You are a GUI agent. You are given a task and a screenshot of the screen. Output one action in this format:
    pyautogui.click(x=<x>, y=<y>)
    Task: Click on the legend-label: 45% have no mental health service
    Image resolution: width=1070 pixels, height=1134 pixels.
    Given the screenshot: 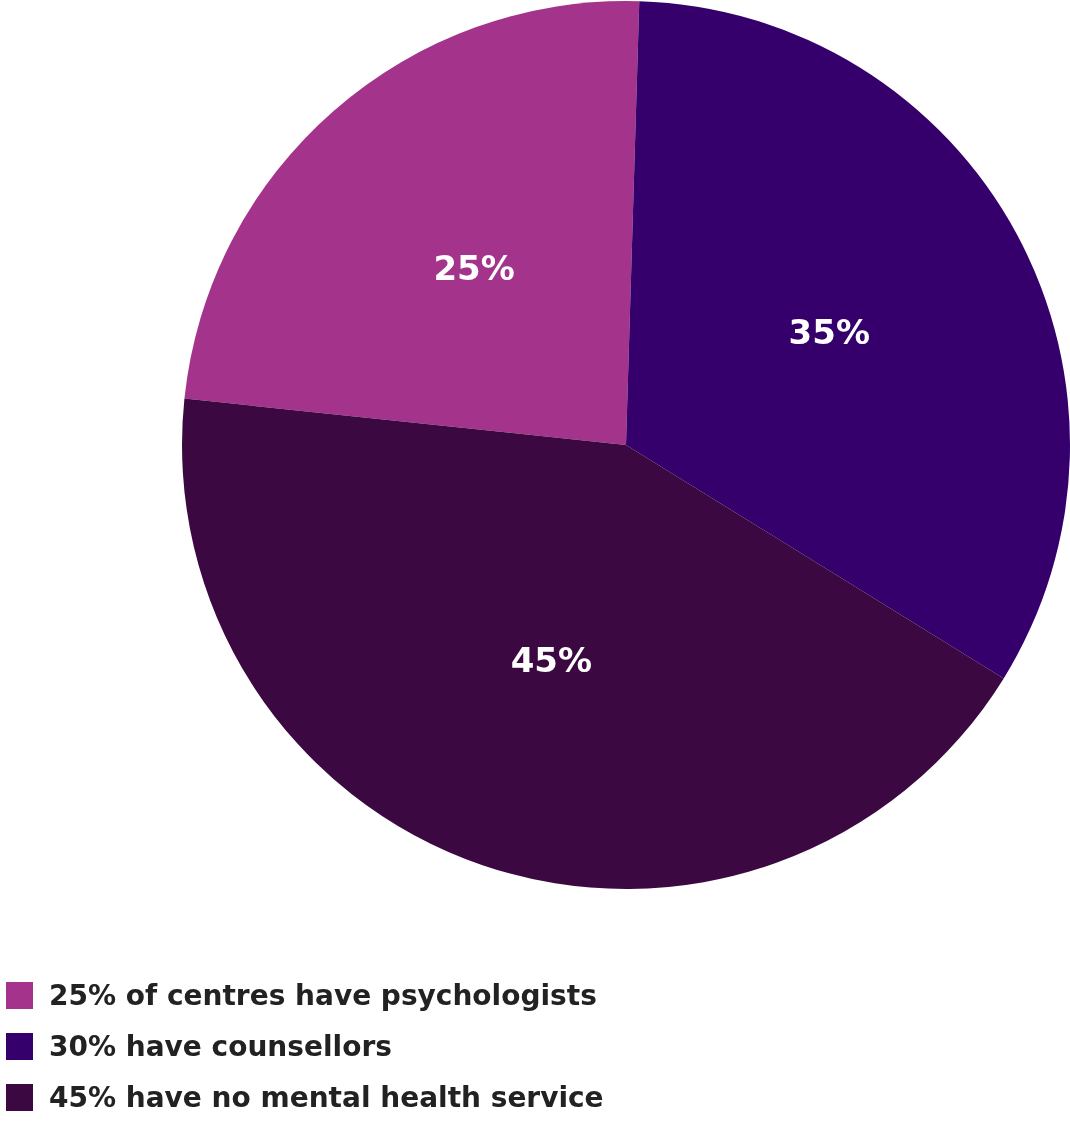 What is the action you would take?
    pyautogui.click(x=326, y=1097)
    